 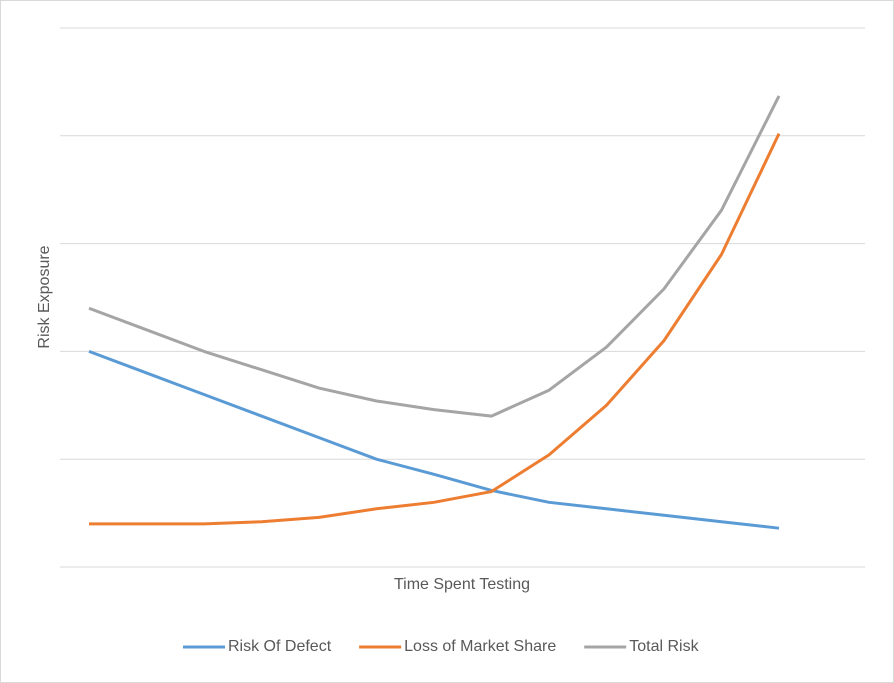 I want to click on legend-label: Total Risk, so click(x=664, y=646).